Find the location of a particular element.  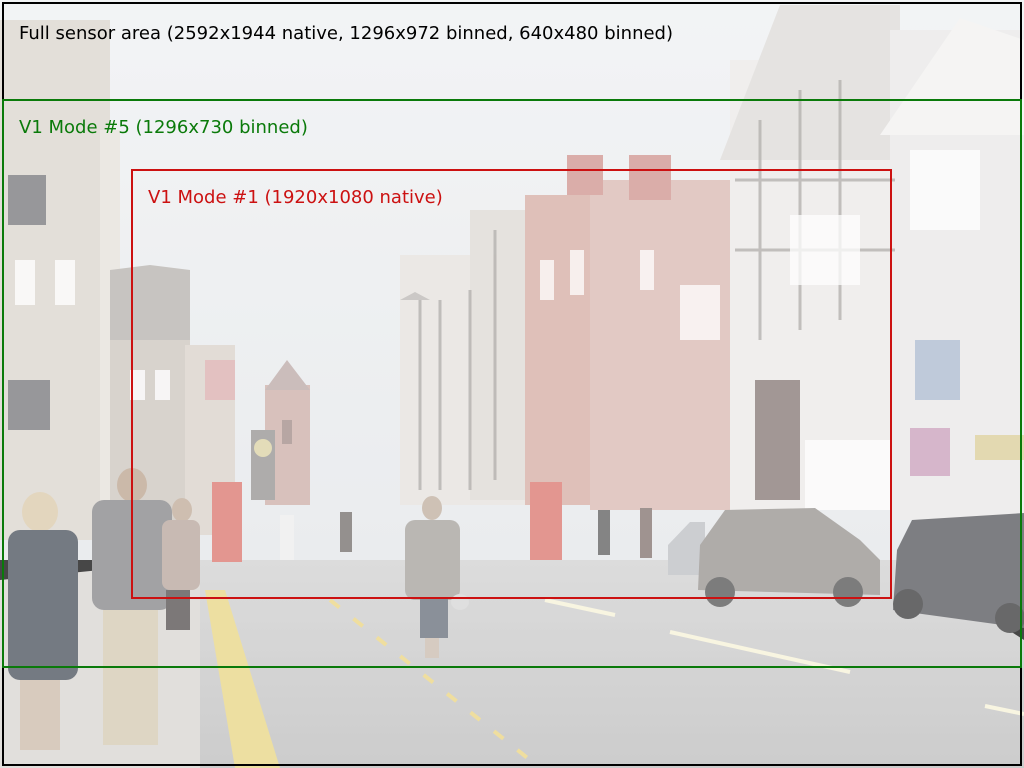

phone-boxes is located at coordinates (387, 522).